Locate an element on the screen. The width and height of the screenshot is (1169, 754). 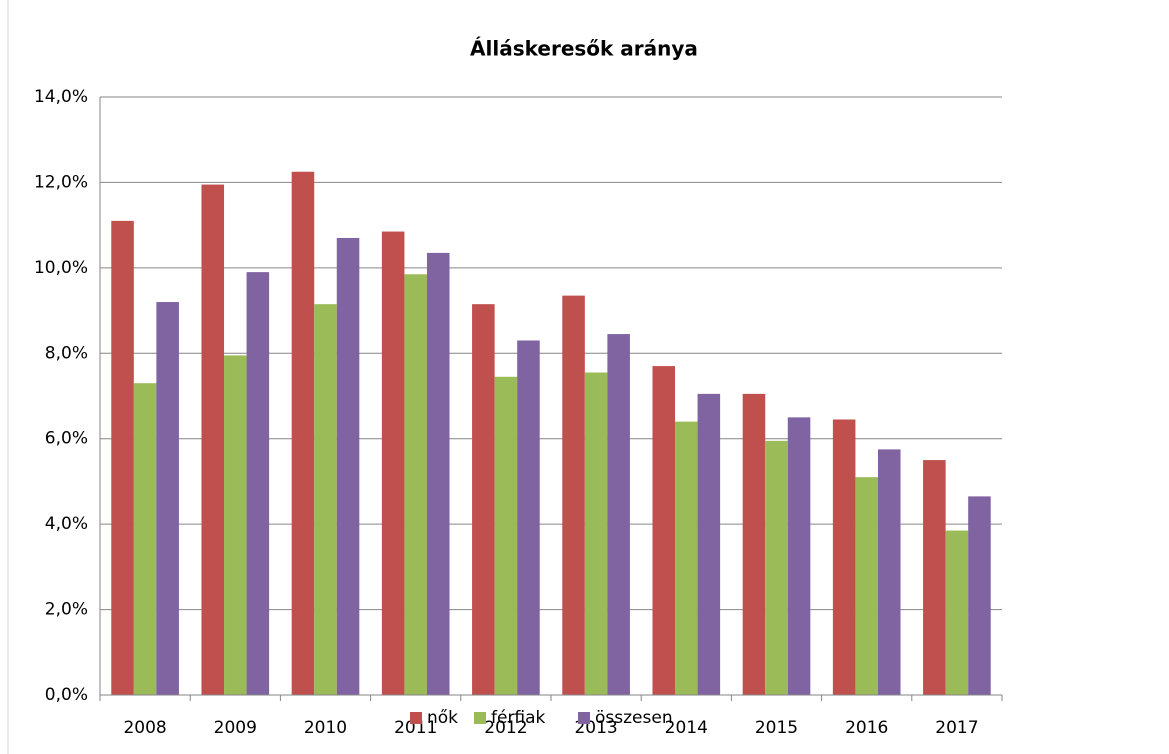
x-tick-label: 2012 is located at coordinates (505, 728).